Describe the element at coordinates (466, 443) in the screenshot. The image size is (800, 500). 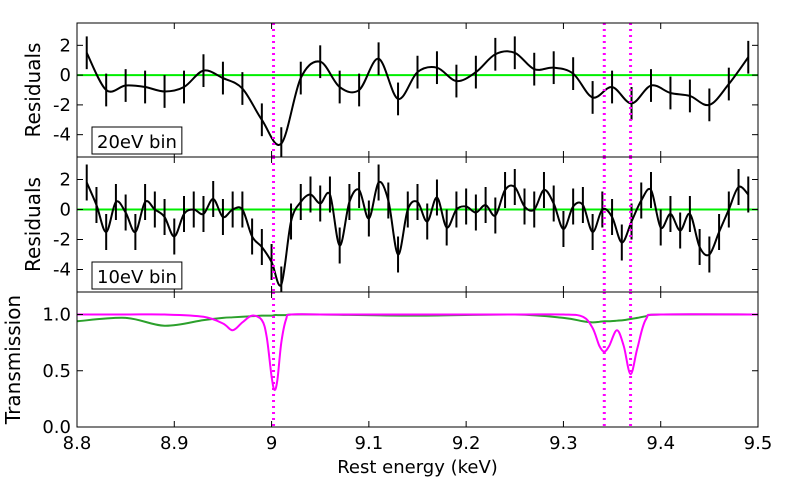
I see `x-tick-label: 9.2` at that location.